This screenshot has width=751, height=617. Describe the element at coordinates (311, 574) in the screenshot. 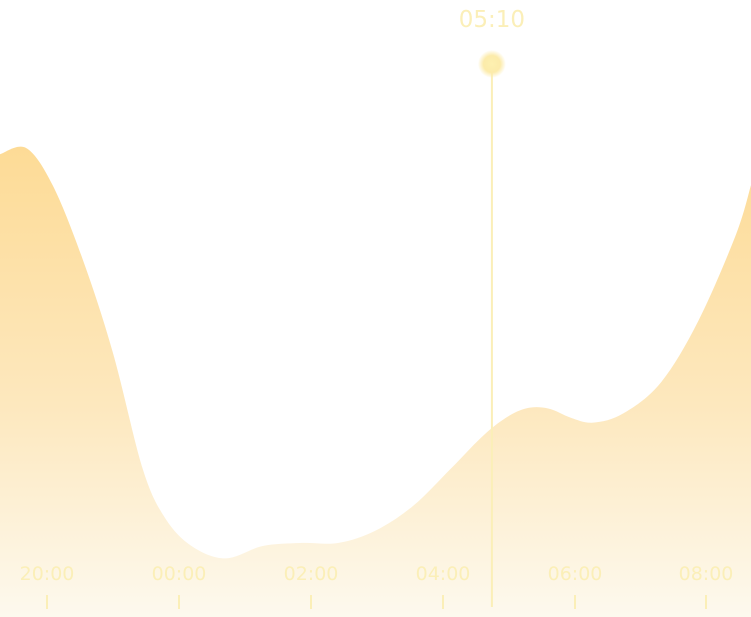

I see `x-tick-label: 02:00` at that location.